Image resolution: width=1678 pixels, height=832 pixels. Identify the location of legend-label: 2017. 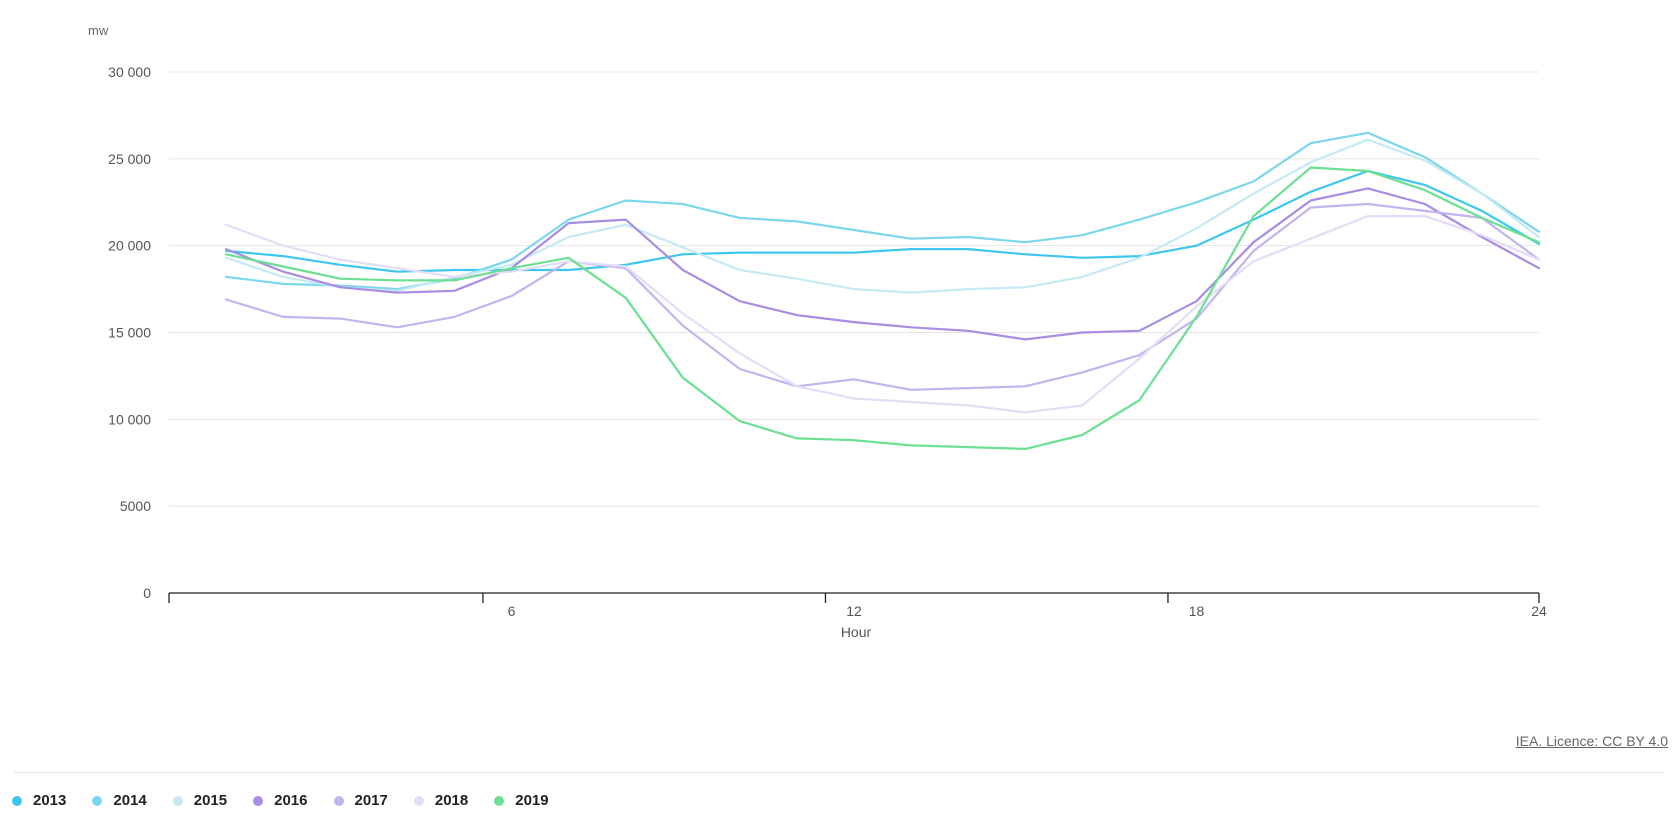
(371, 800).